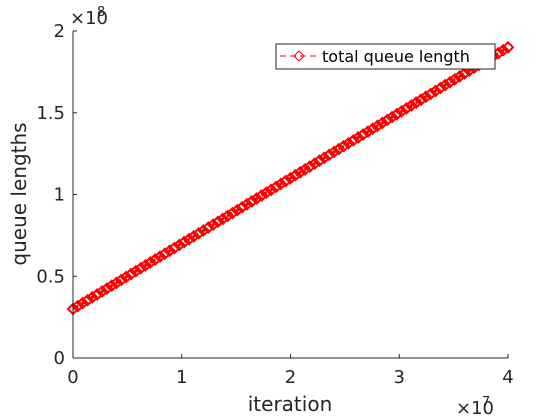 The image size is (560, 420). I want to click on y-axis-label: queue lengths, so click(19, 193).